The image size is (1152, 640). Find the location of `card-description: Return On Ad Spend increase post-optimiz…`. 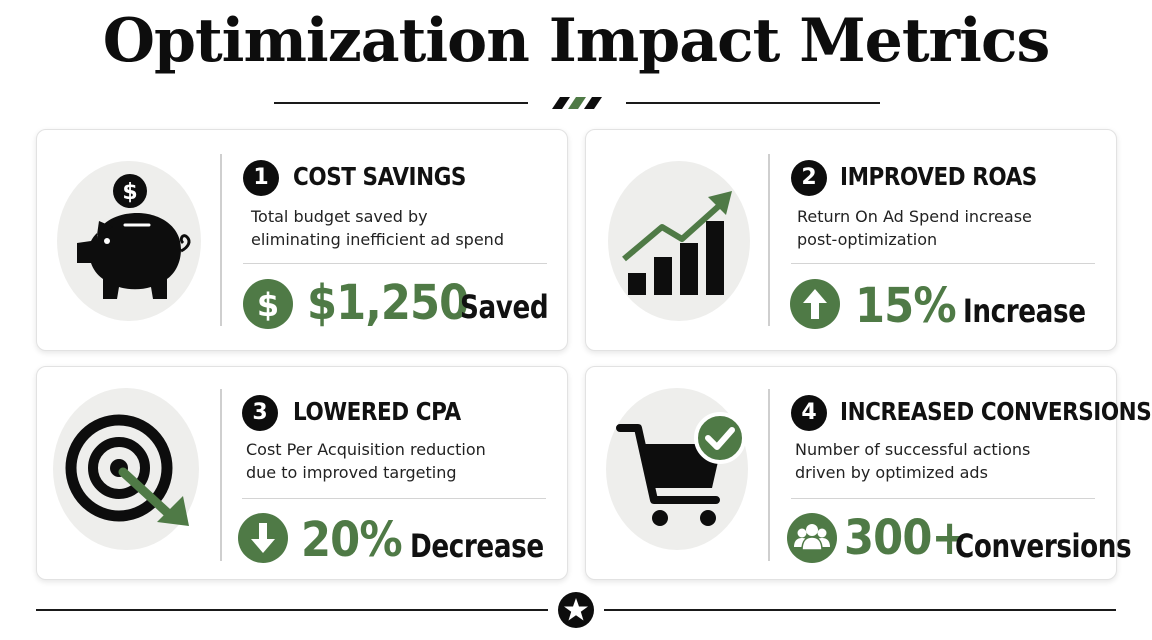

card-description: Return On Ad Spend increase post-optimiz… is located at coordinates (914, 228).